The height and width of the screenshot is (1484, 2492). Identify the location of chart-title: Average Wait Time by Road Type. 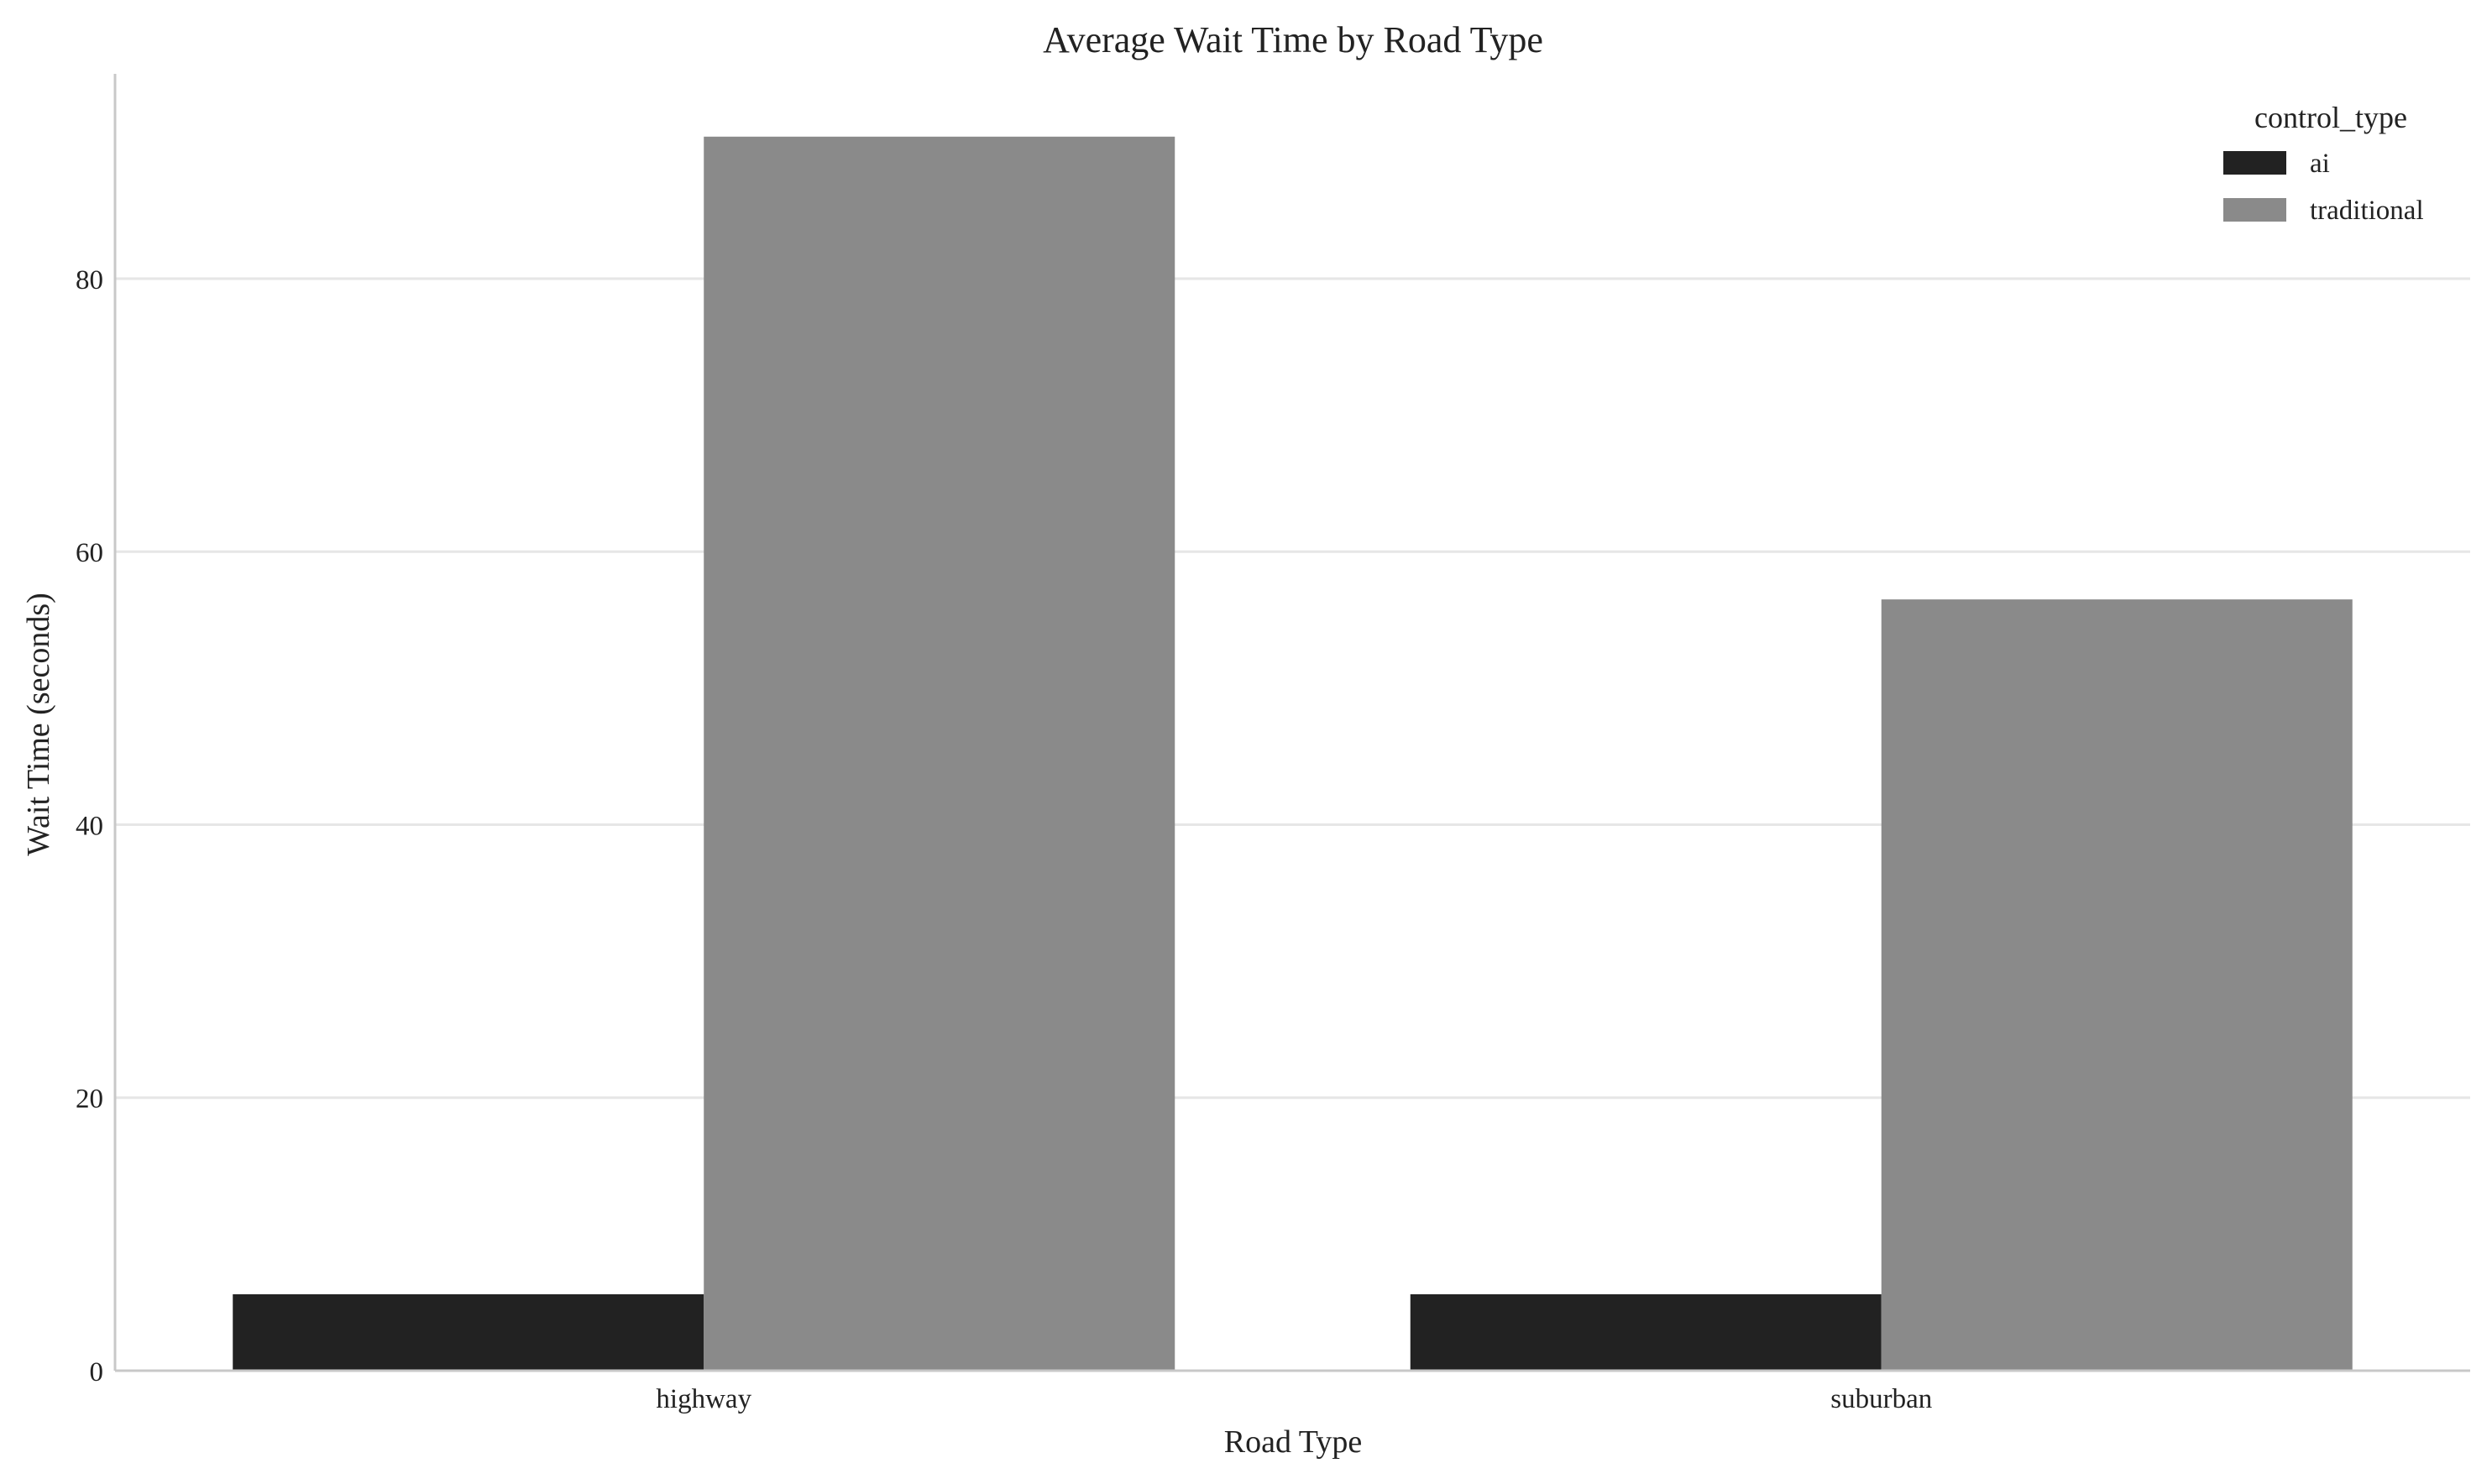
(1293, 39).